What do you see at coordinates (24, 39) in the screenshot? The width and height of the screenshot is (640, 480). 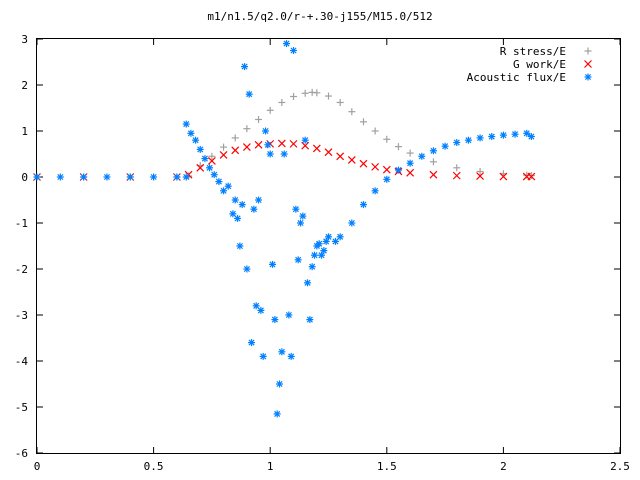 I see `y-tick-label: 3` at bounding box center [24, 39].